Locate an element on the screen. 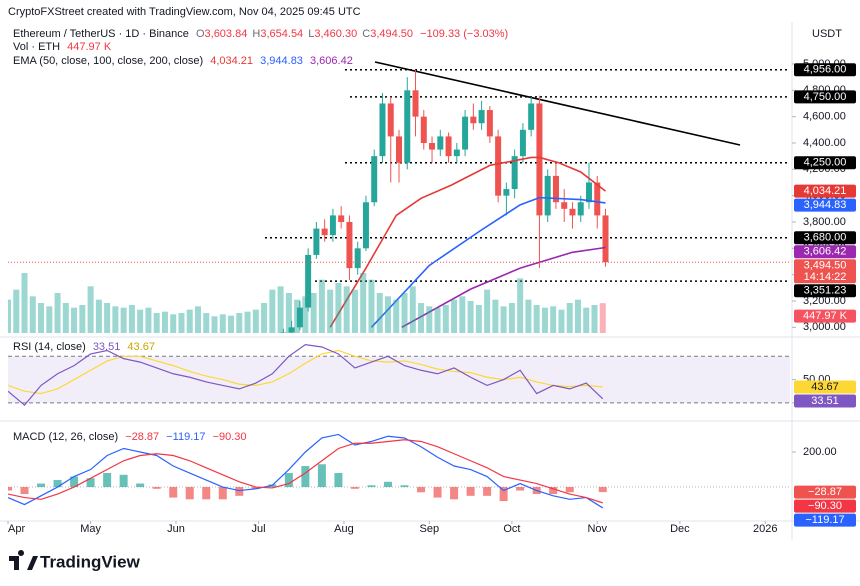 Image resolution: width=860 pixels, height=586 pixels. y-tick-label: 4,400.00 is located at coordinates (824, 143).